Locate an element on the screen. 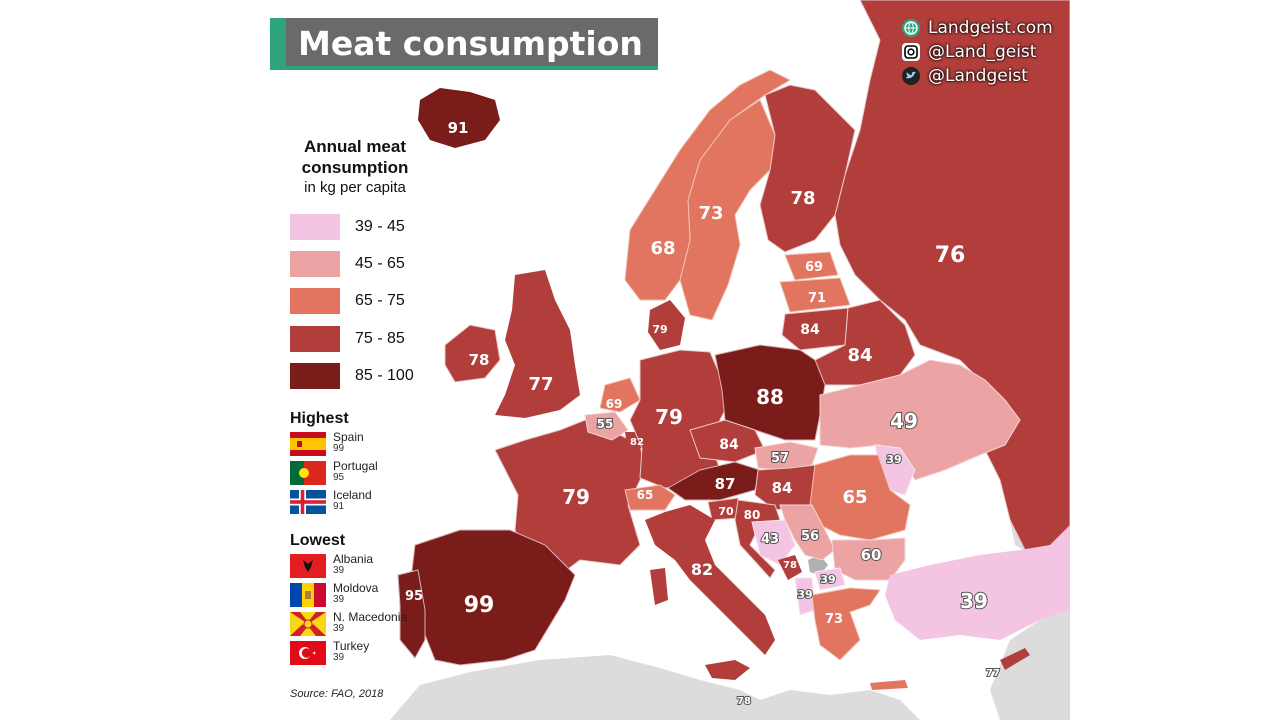 The width and height of the screenshot is (1280, 720). legend-item: 65 - 75 is located at coordinates (355, 301).